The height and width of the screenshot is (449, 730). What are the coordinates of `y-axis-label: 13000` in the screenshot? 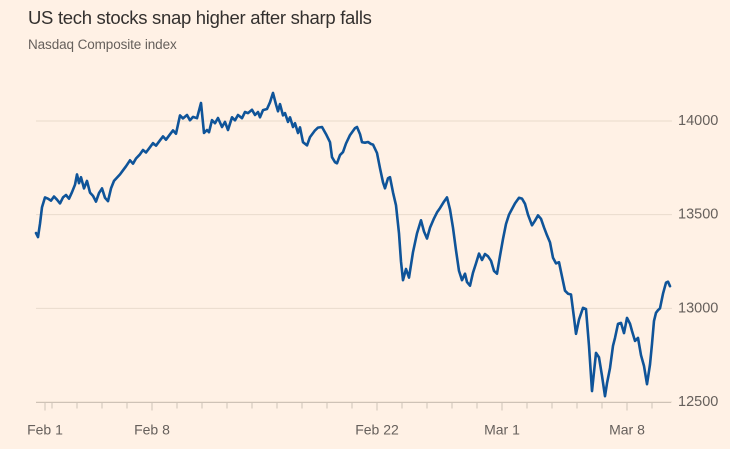 It's located at (698, 308).